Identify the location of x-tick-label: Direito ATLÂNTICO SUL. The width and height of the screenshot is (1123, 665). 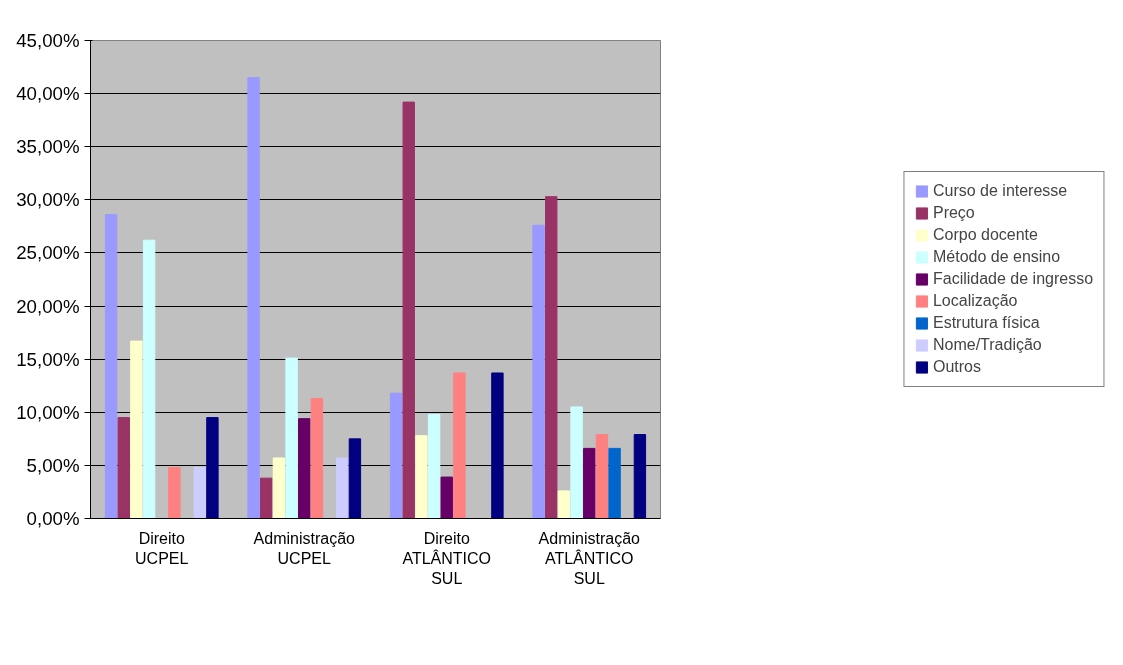
(447, 558).